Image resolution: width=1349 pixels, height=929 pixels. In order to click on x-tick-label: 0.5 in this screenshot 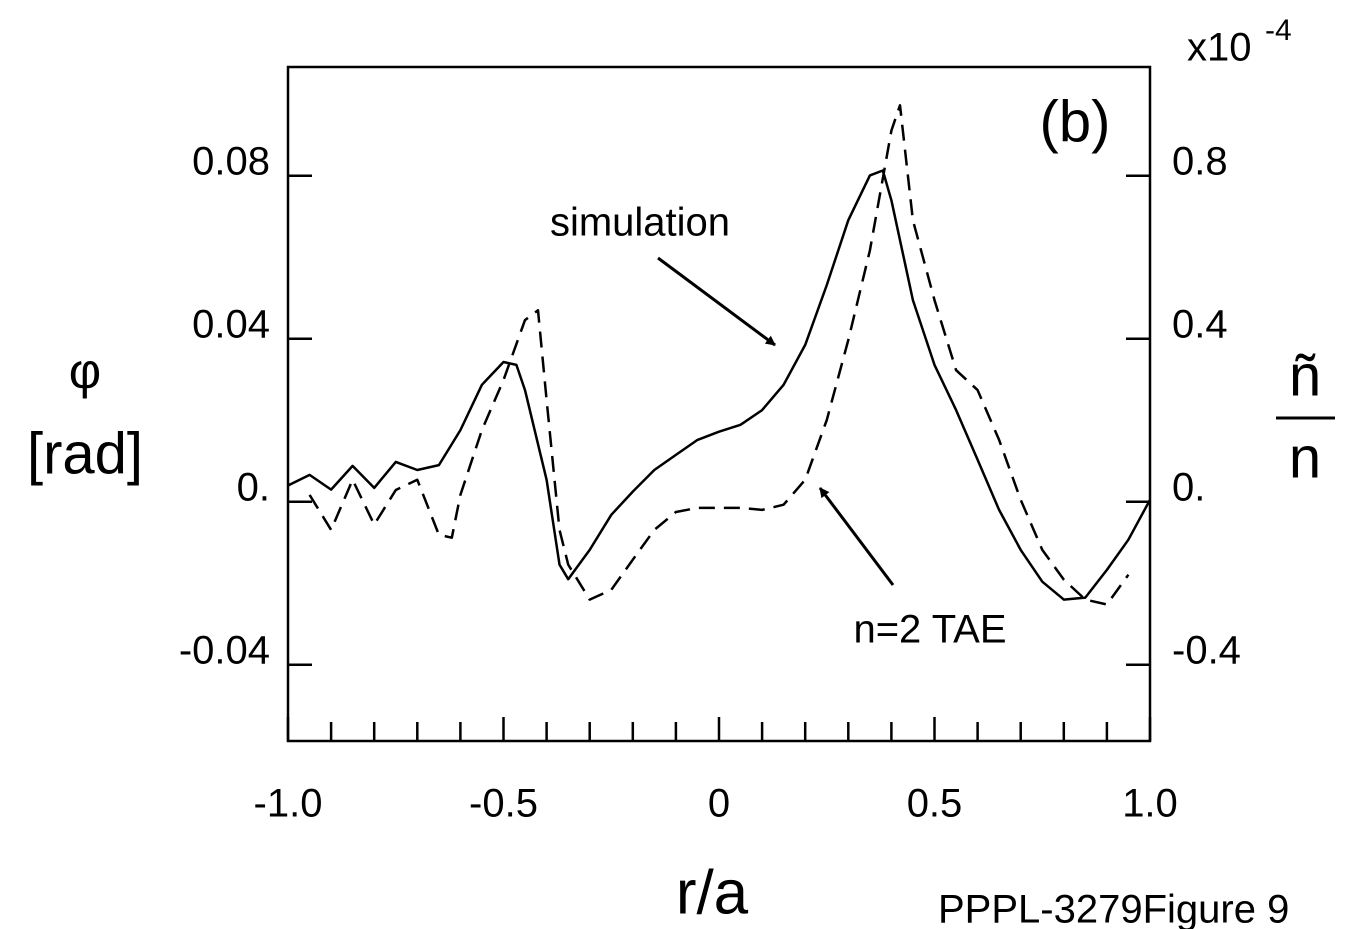, I will do `click(935, 804)`.